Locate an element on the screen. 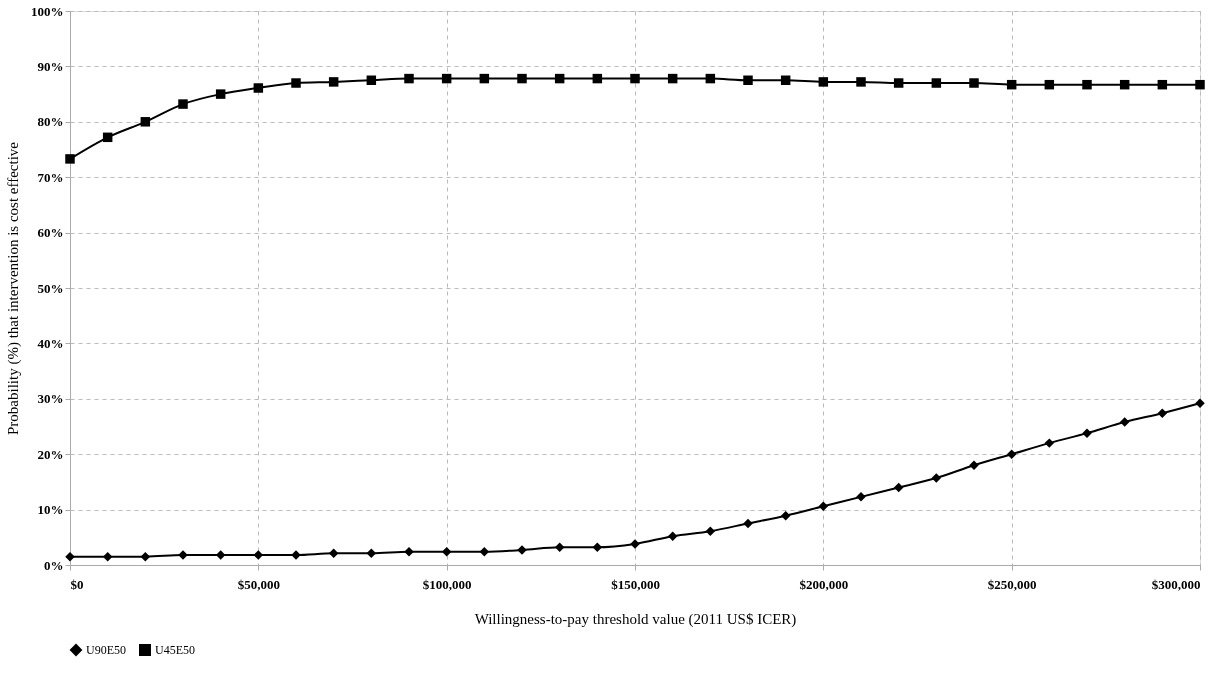 The width and height of the screenshot is (1220, 674). x-axis-title: Willingness-to-pay threshold value (2011 US$ ICER) is located at coordinates (635, 619).